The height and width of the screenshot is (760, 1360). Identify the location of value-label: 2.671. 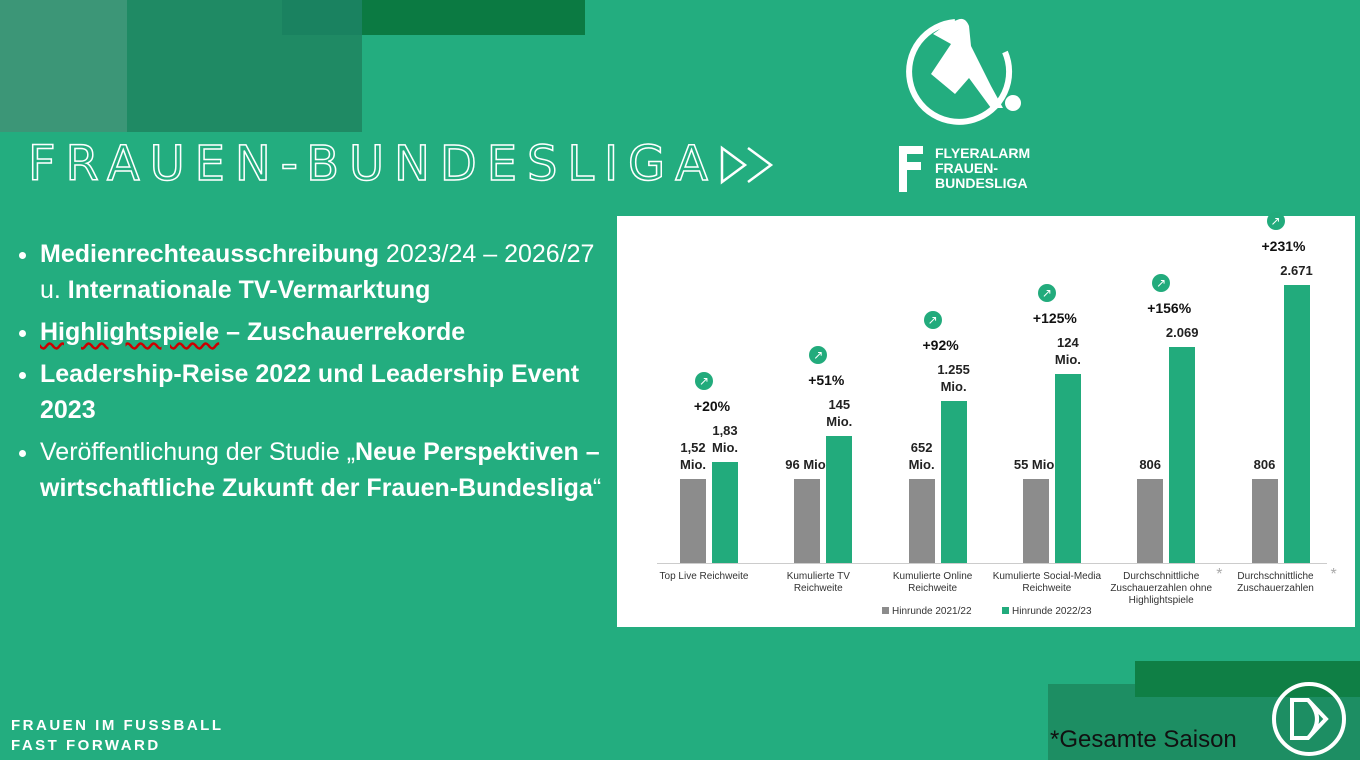
(1296, 270).